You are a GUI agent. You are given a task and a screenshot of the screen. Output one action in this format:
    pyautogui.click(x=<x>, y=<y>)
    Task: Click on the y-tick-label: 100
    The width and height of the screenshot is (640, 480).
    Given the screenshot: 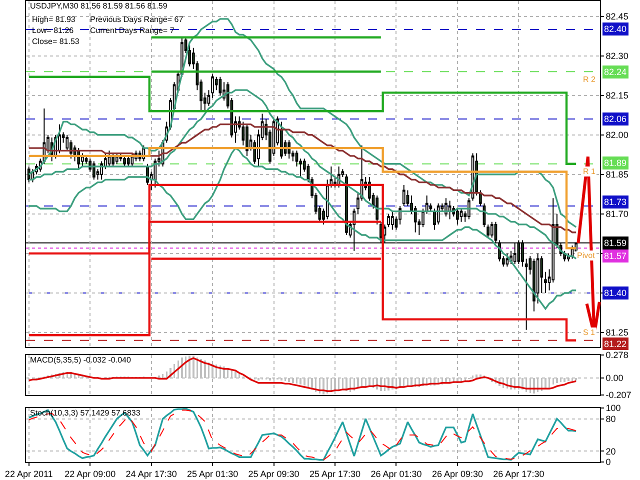 What is the action you would take?
    pyautogui.click(x=613, y=408)
    